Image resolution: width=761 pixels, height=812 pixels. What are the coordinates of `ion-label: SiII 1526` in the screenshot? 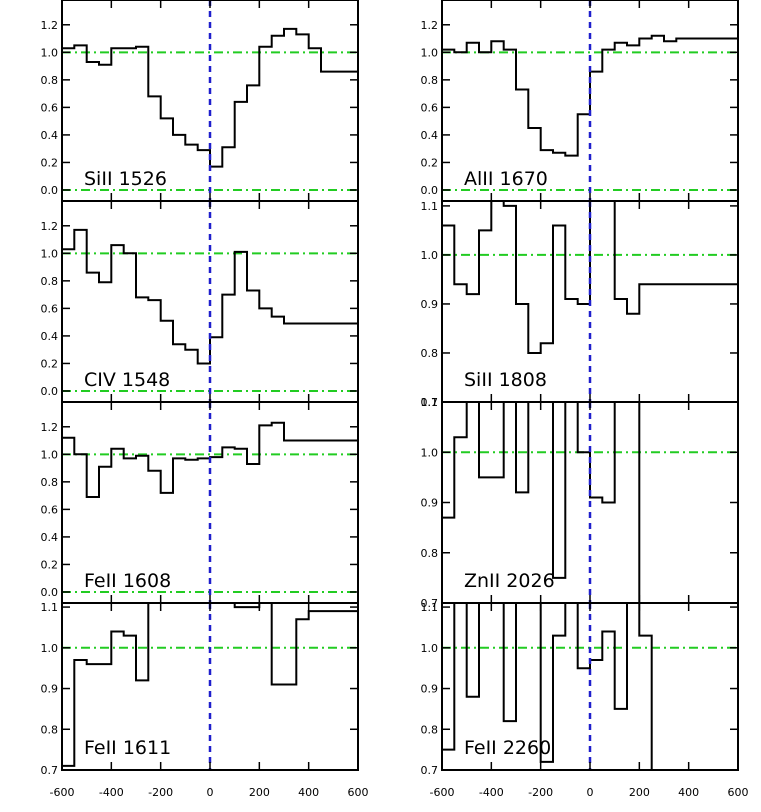 It's located at (125, 179).